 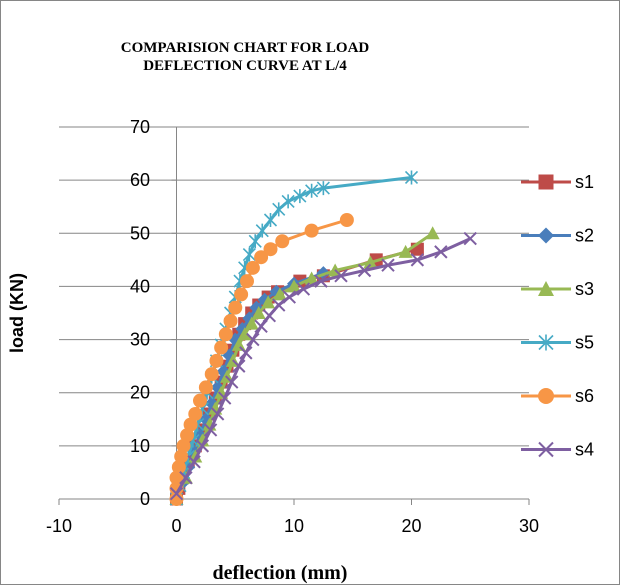 What do you see at coordinates (584, 450) in the screenshot?
I see `legend-label-s4: s4` at bounding box center [584, 450].